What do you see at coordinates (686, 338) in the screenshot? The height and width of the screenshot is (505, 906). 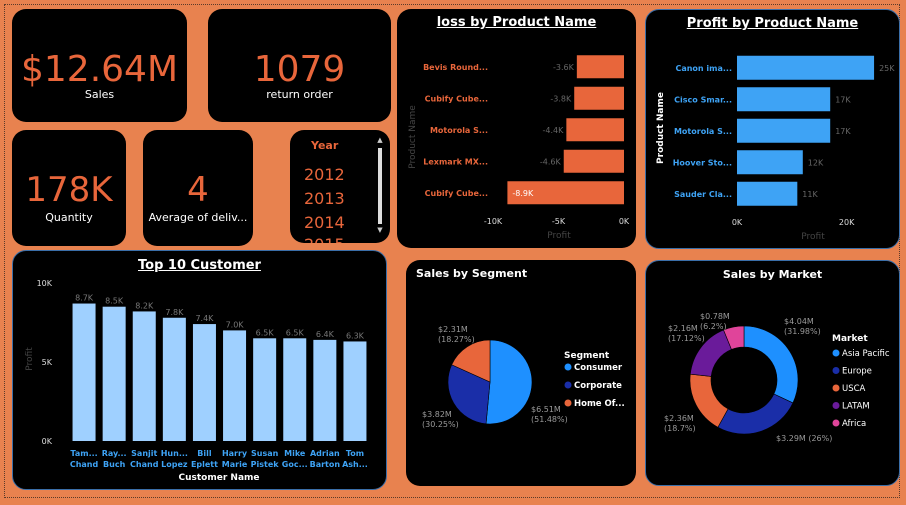 I see `market-data-label: (17.12%)` at bounding box center [686, 338].